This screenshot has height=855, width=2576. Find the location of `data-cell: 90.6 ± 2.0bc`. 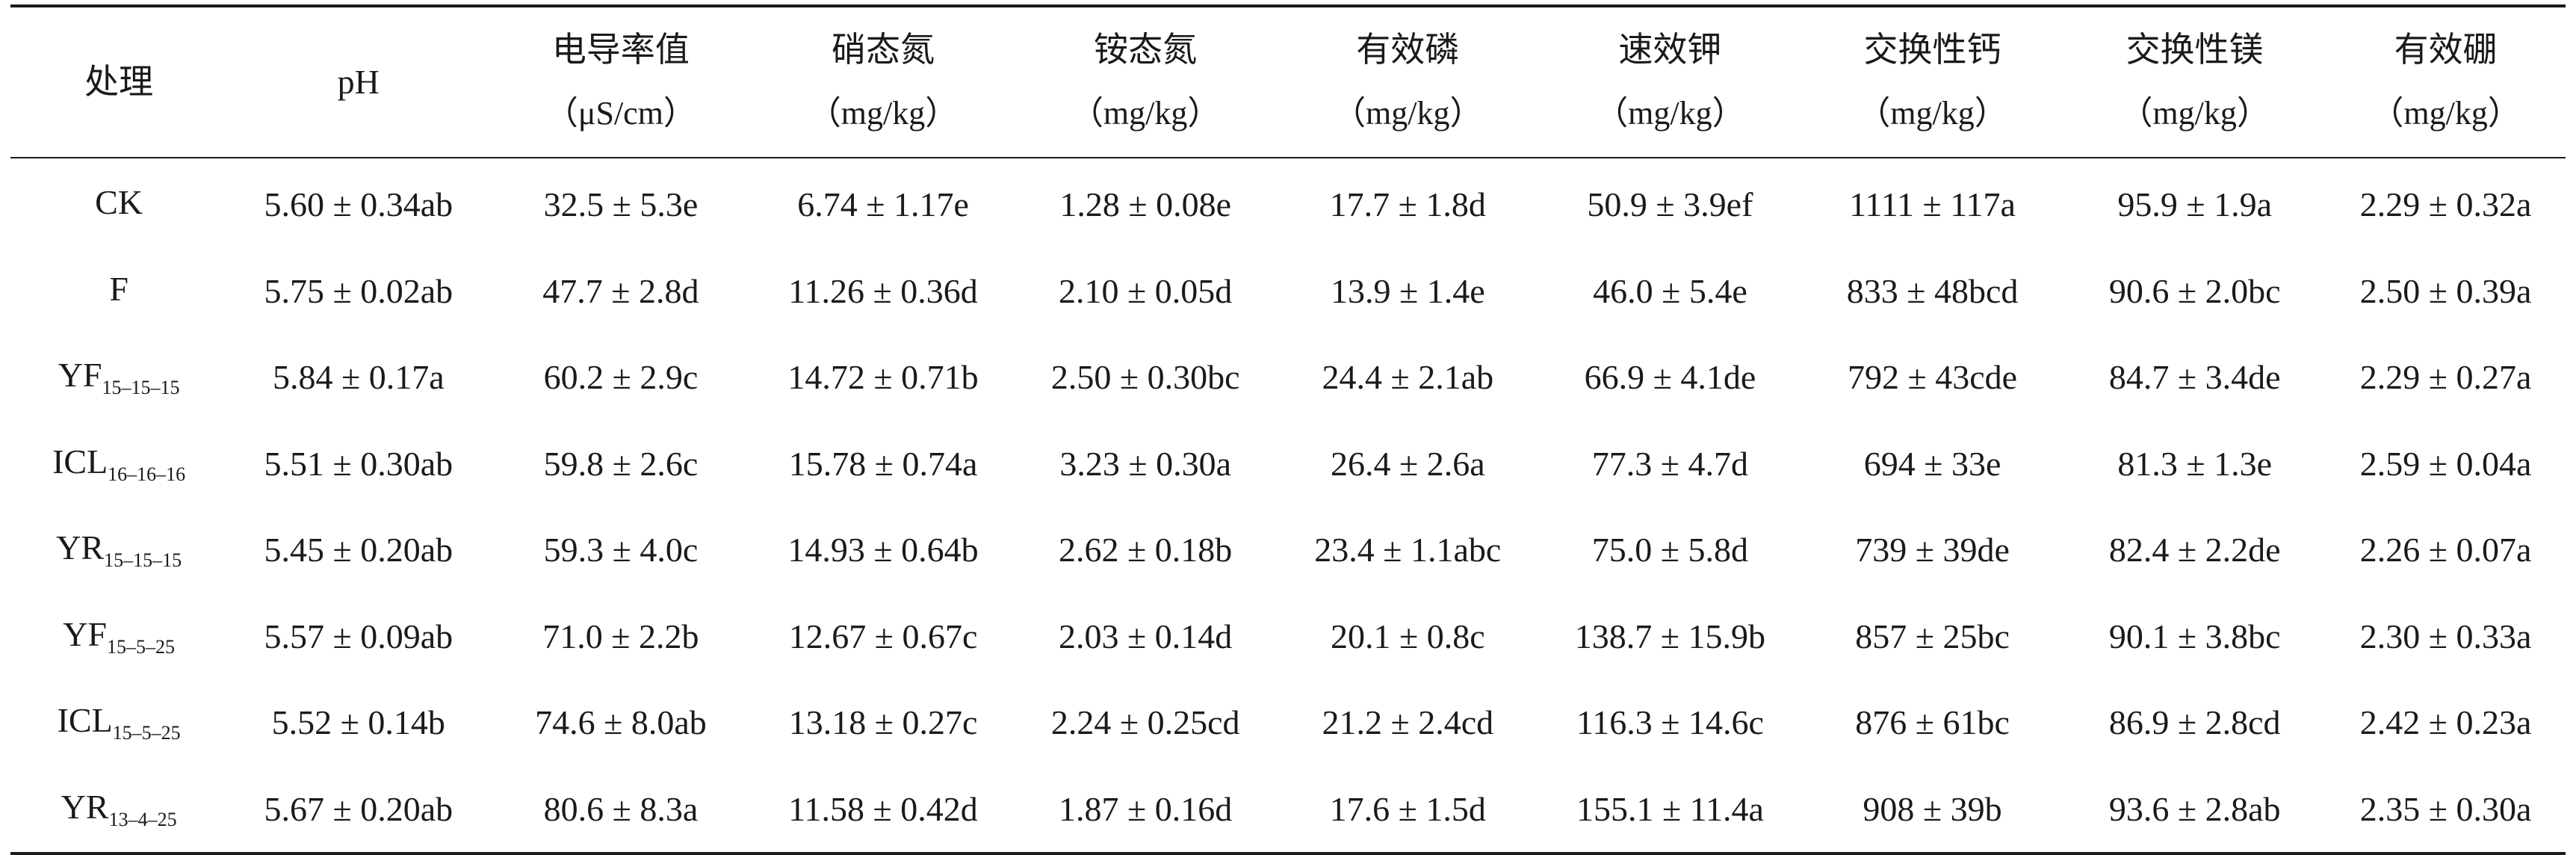

data-cell: 90.6 ± 2.0bc is located at coordinates (2194, 290).